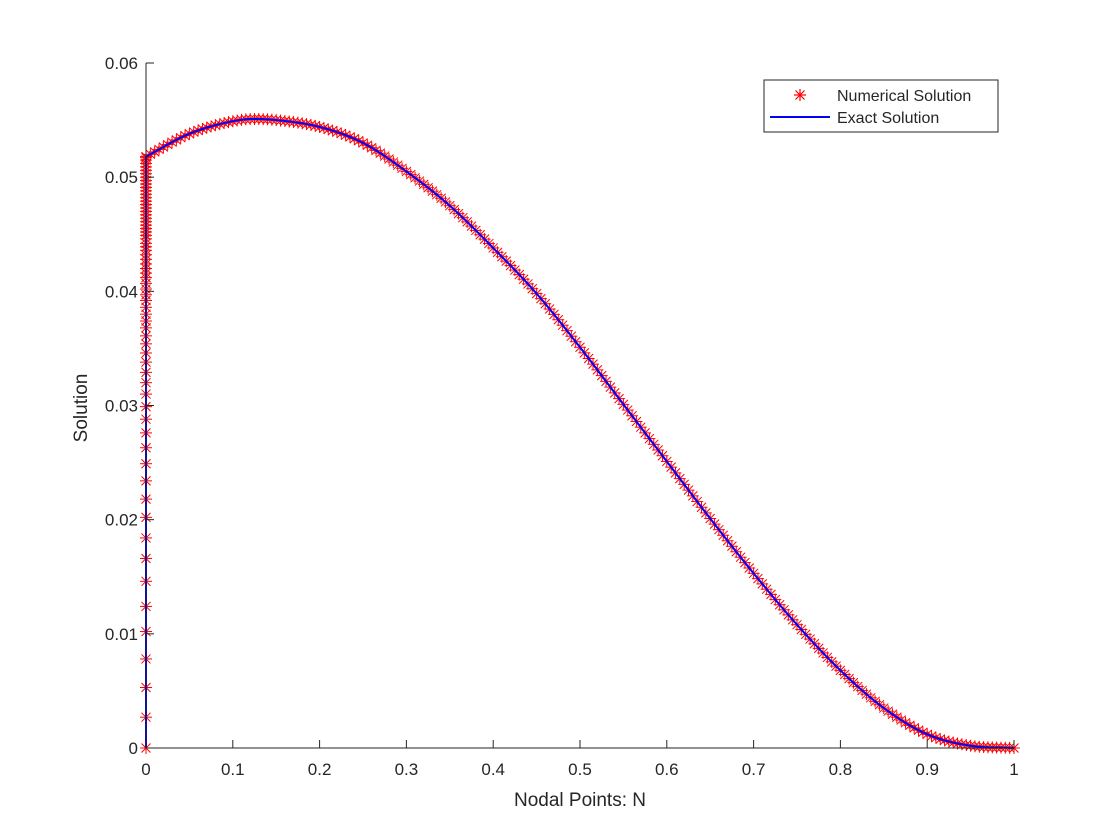  Describe the element at coordinates (145, 769) in the screenshot. I see `x-tick-label: 0` at that location.